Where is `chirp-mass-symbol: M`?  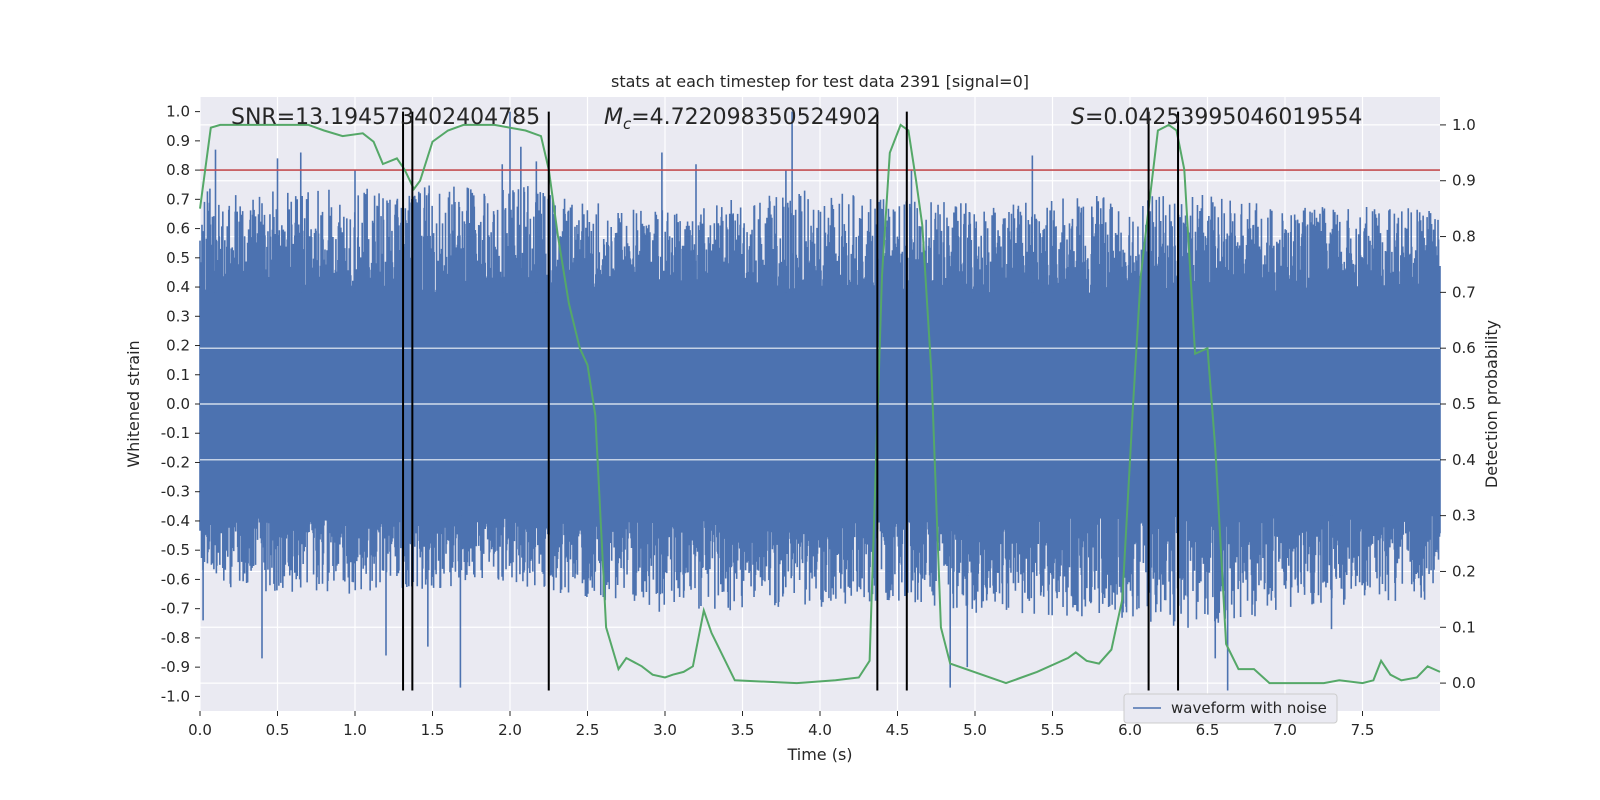
chirp-mass-symbol: M is located at coordinates (613, 117).